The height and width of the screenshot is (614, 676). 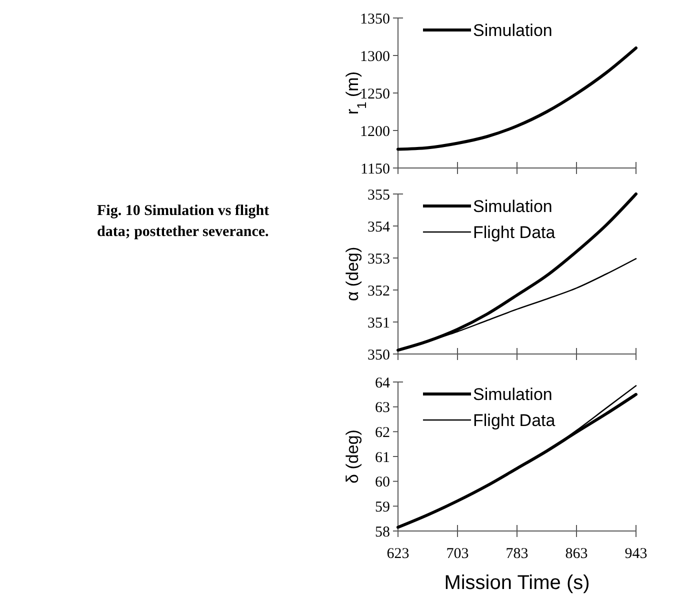 I want to click on y-tick-label: 60, so click(x=382, y=482).